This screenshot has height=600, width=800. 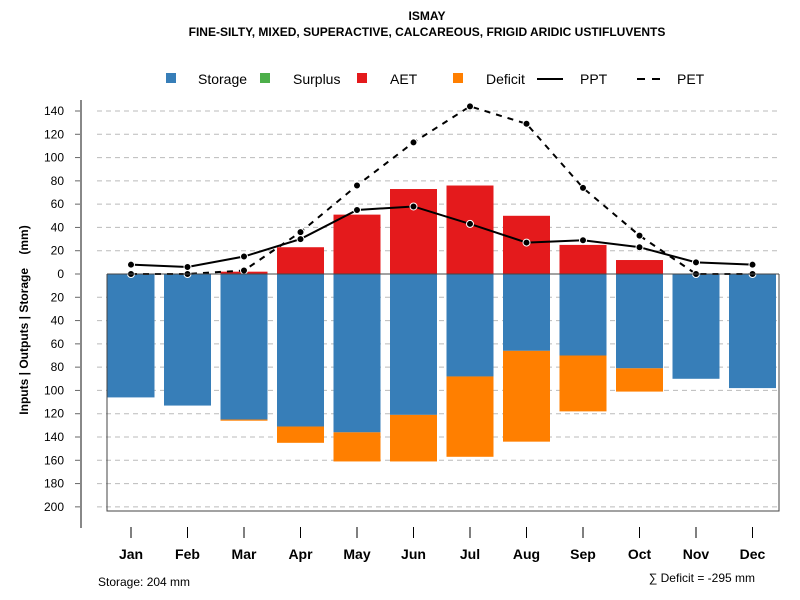 I want to click on x-tick-label: Jul, so click(x=470, y=554).